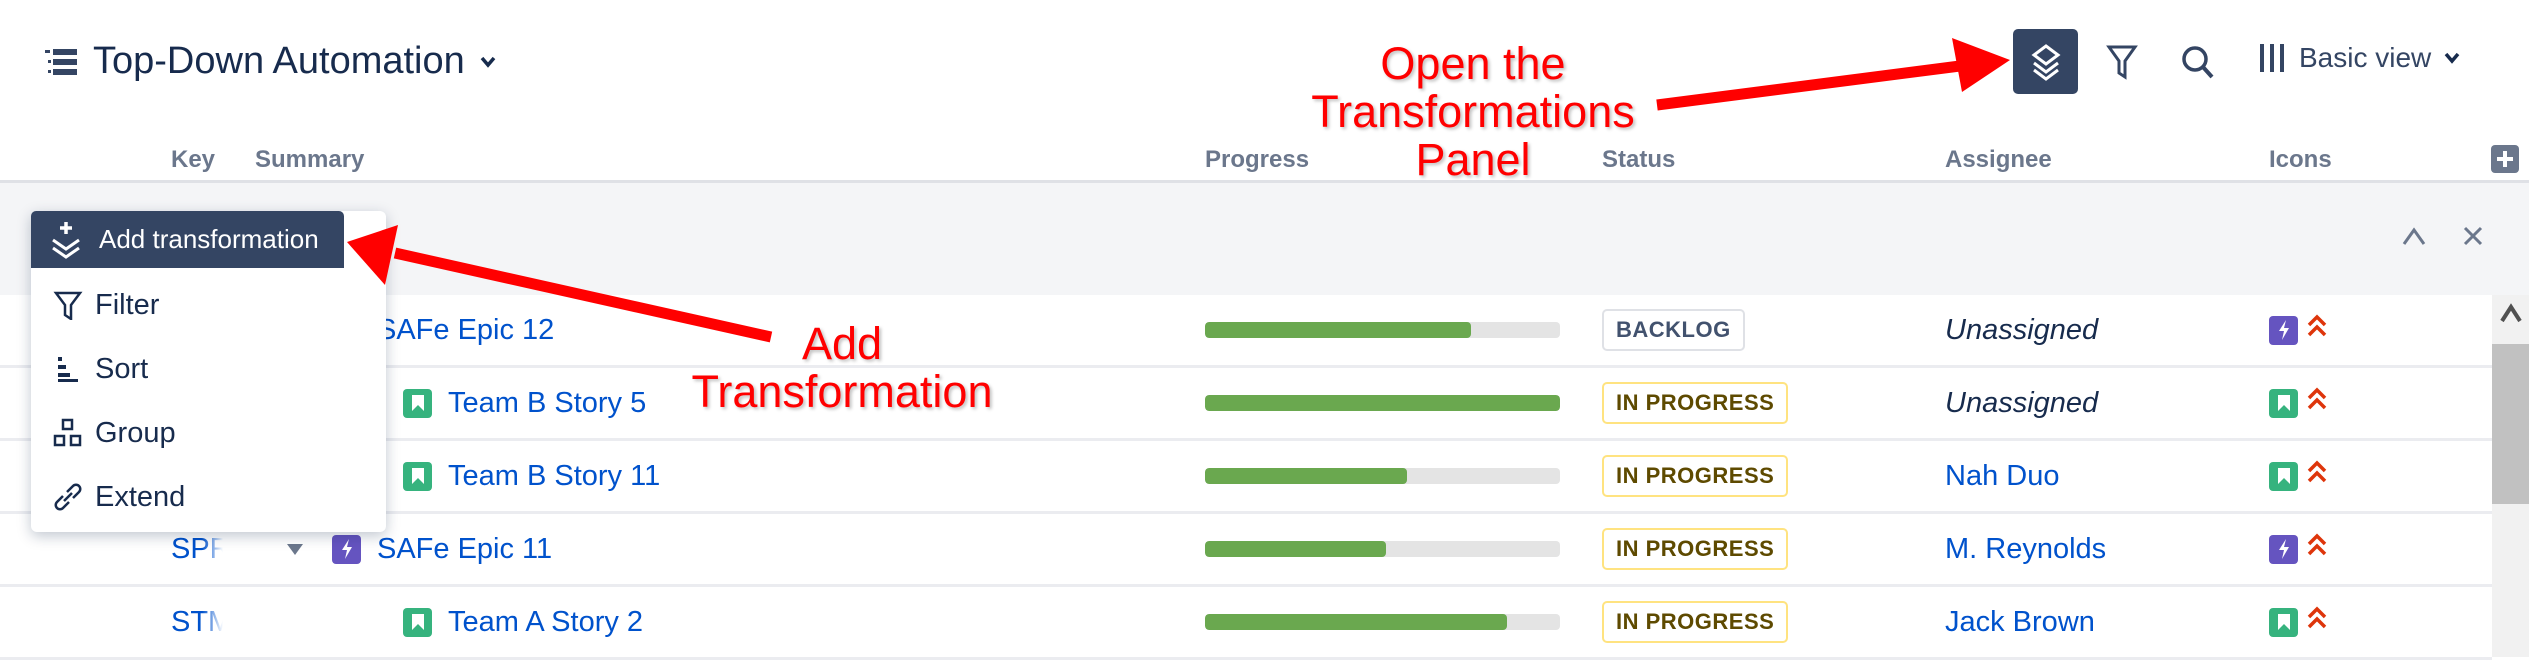 This screenshot has height=660, width=2529. What do you see at coordinates (2002, 475) in the screenshot?
I see `assignee: Nah Duo` at bounding box center [2002, 475].